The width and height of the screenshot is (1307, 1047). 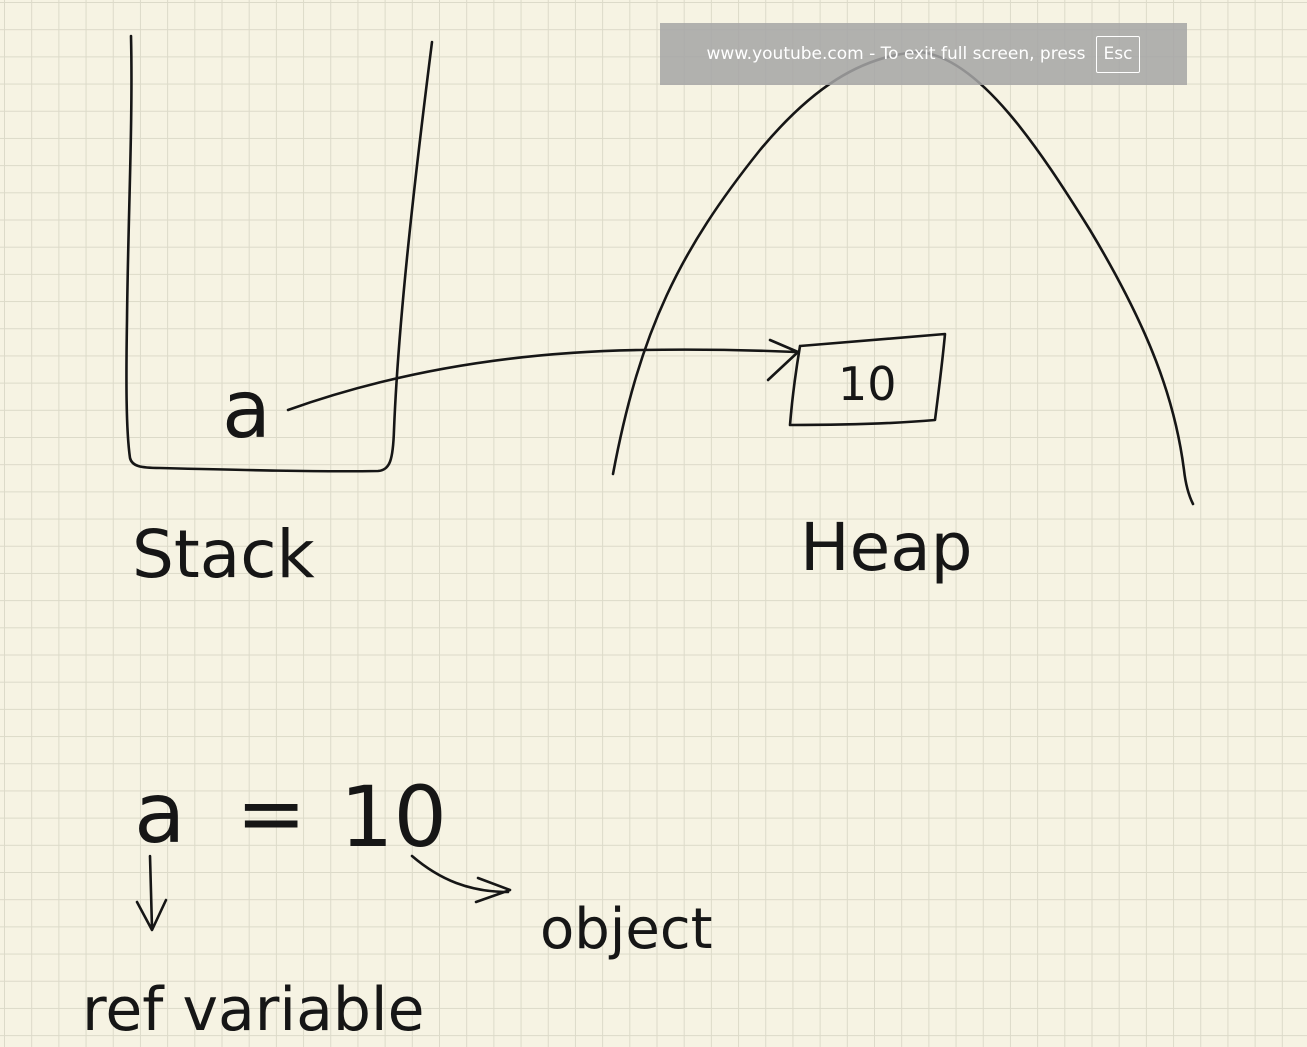 I want to click on heap-object-value: 10, so click(x=867, y=384).